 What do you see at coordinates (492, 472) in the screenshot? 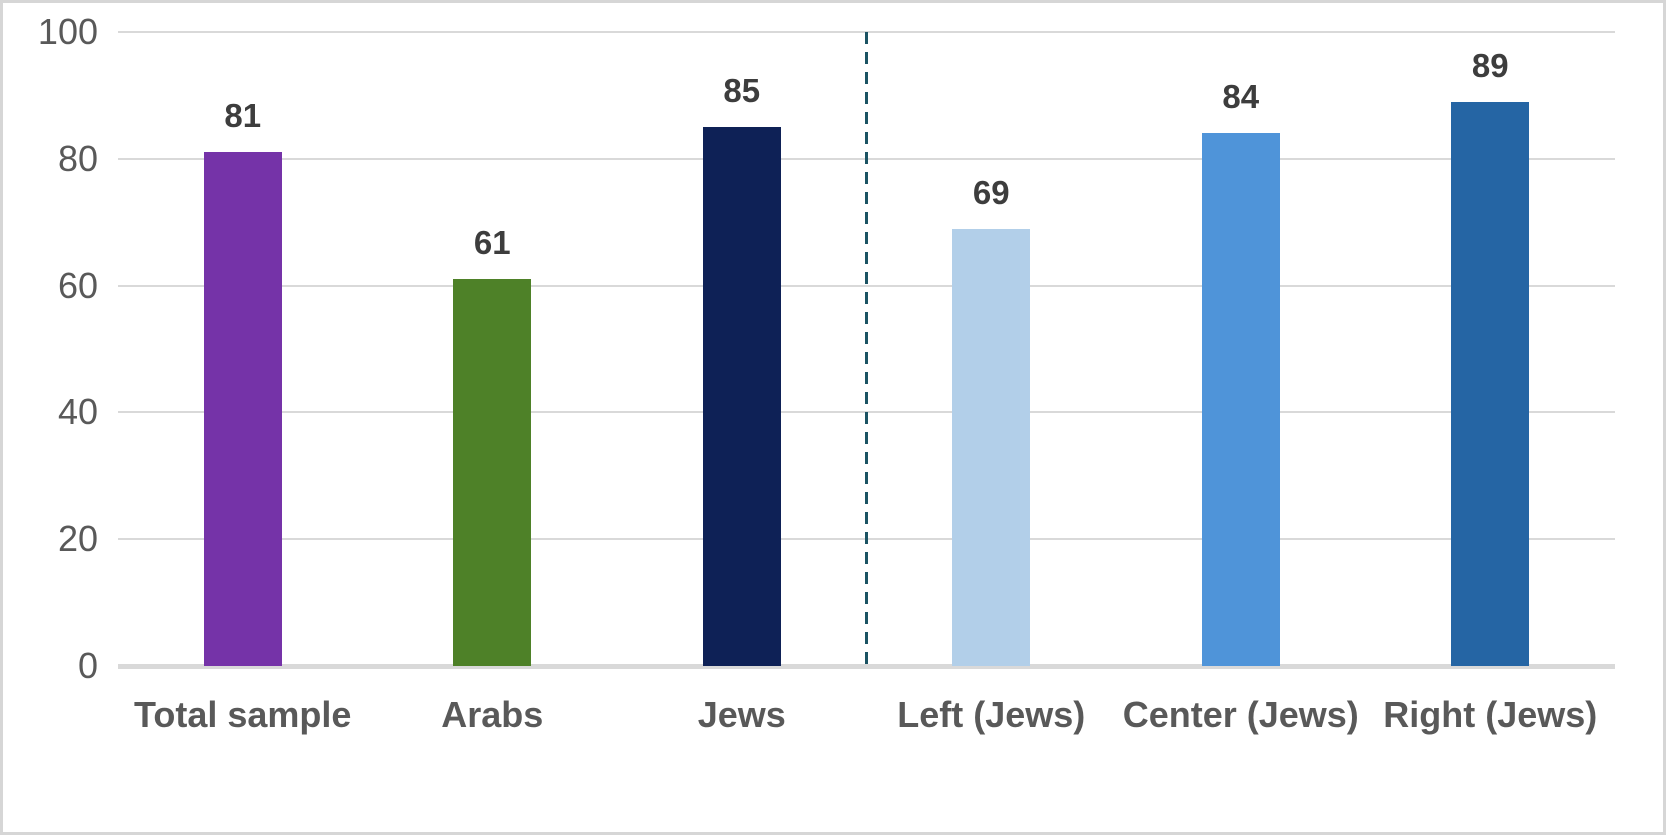
I see `bar-arabs` at bounding box center [492, 472].